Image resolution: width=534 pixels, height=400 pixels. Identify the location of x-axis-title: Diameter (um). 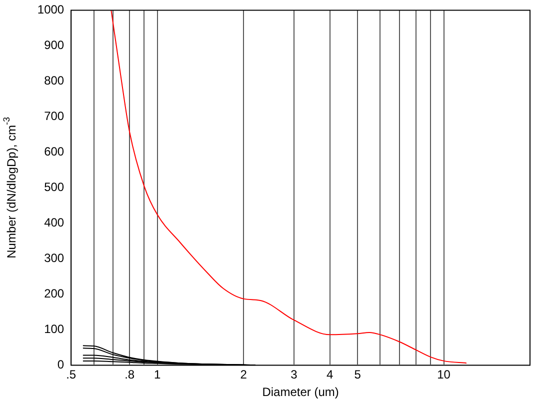
(300, 392).